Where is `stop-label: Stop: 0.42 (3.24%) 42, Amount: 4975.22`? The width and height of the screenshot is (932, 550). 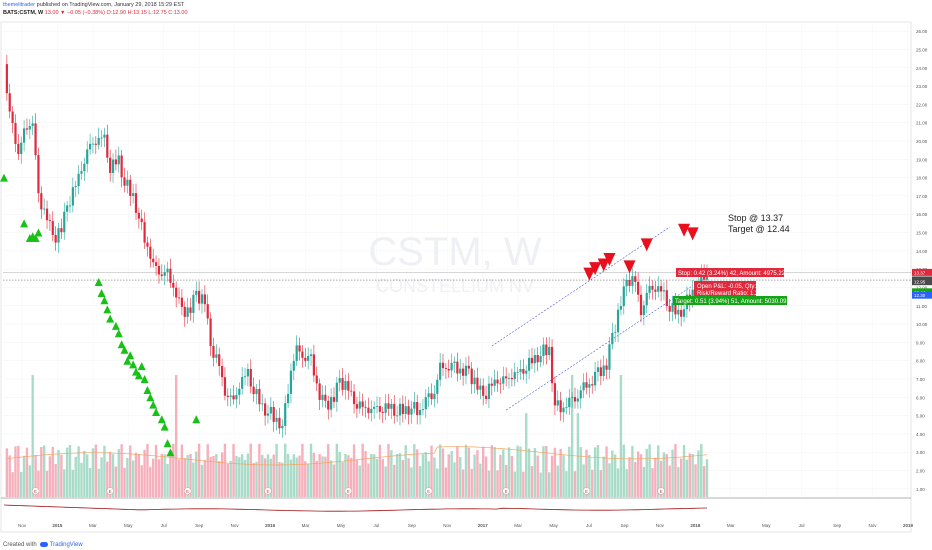
stop-label: Stop: 0.42 (3.24%) 42, Amount: 4975.22 is located at coordinates (731, 272).